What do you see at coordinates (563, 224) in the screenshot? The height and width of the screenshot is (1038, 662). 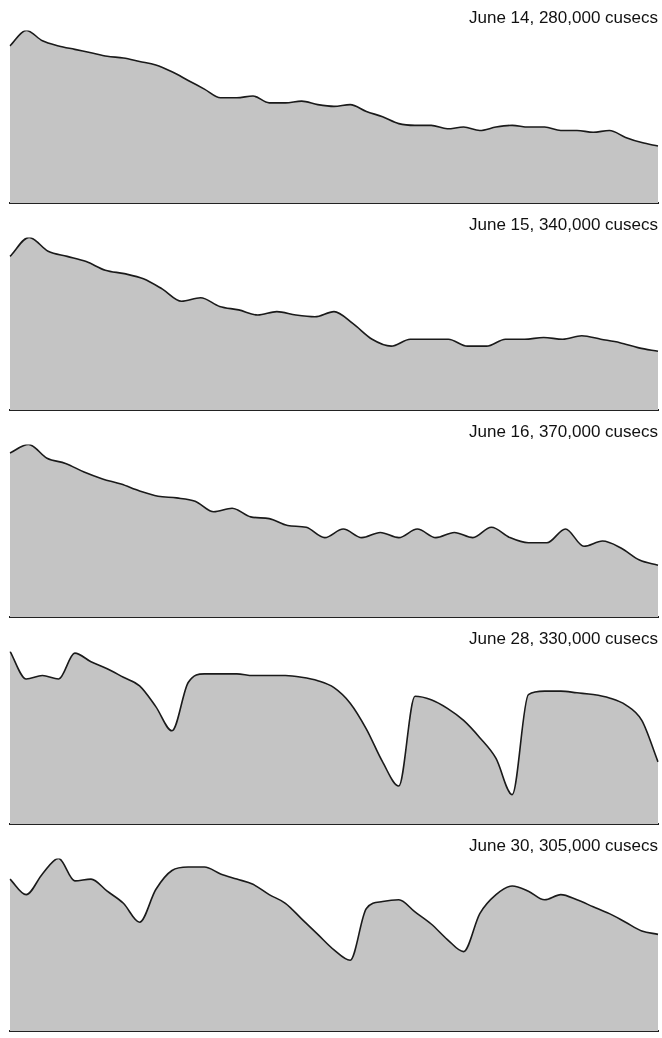 I see `chart-title: June 15, 340,000 cusecs` at bounding box center [563, 224].